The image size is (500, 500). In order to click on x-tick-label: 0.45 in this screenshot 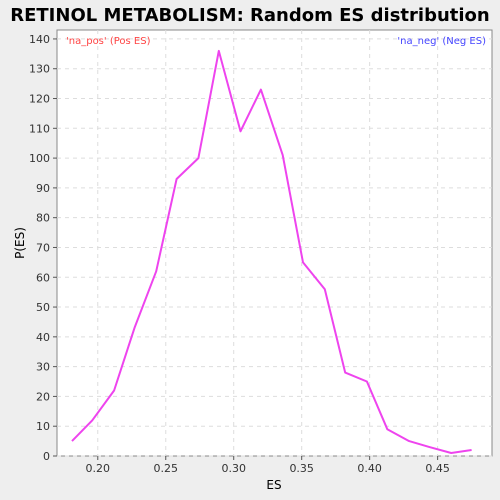, I will do `click(437, 468)`.